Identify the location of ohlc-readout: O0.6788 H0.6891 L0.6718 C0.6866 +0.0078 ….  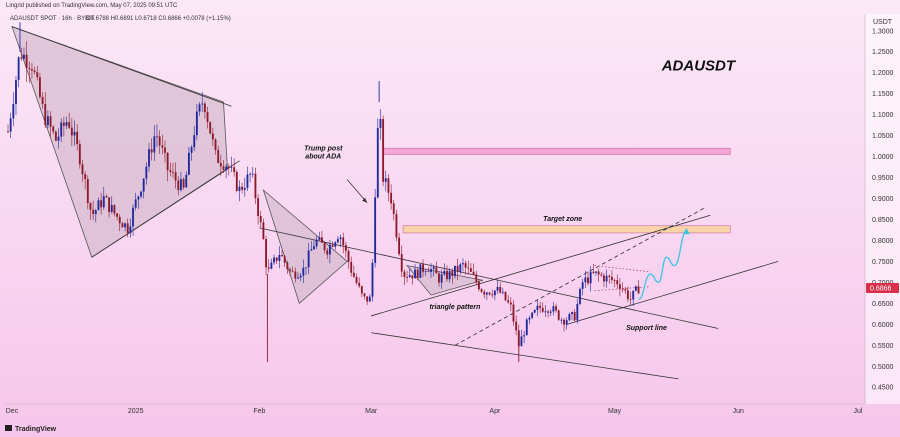
(158, 19).